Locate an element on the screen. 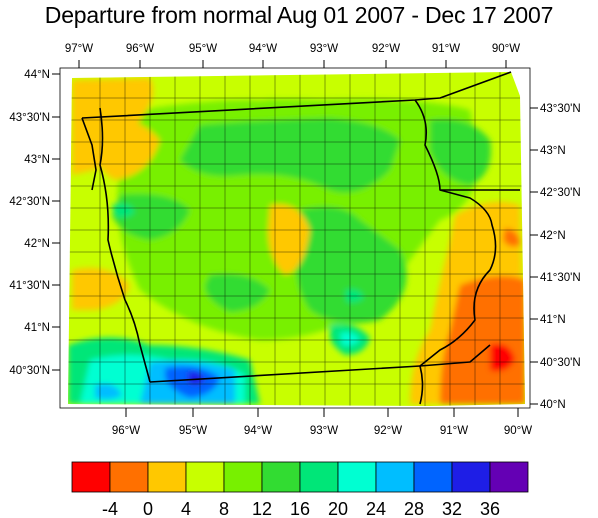 This screenshot has height=518, width=598. lon-label-top: 90°W is located at coordinates (506, 49).